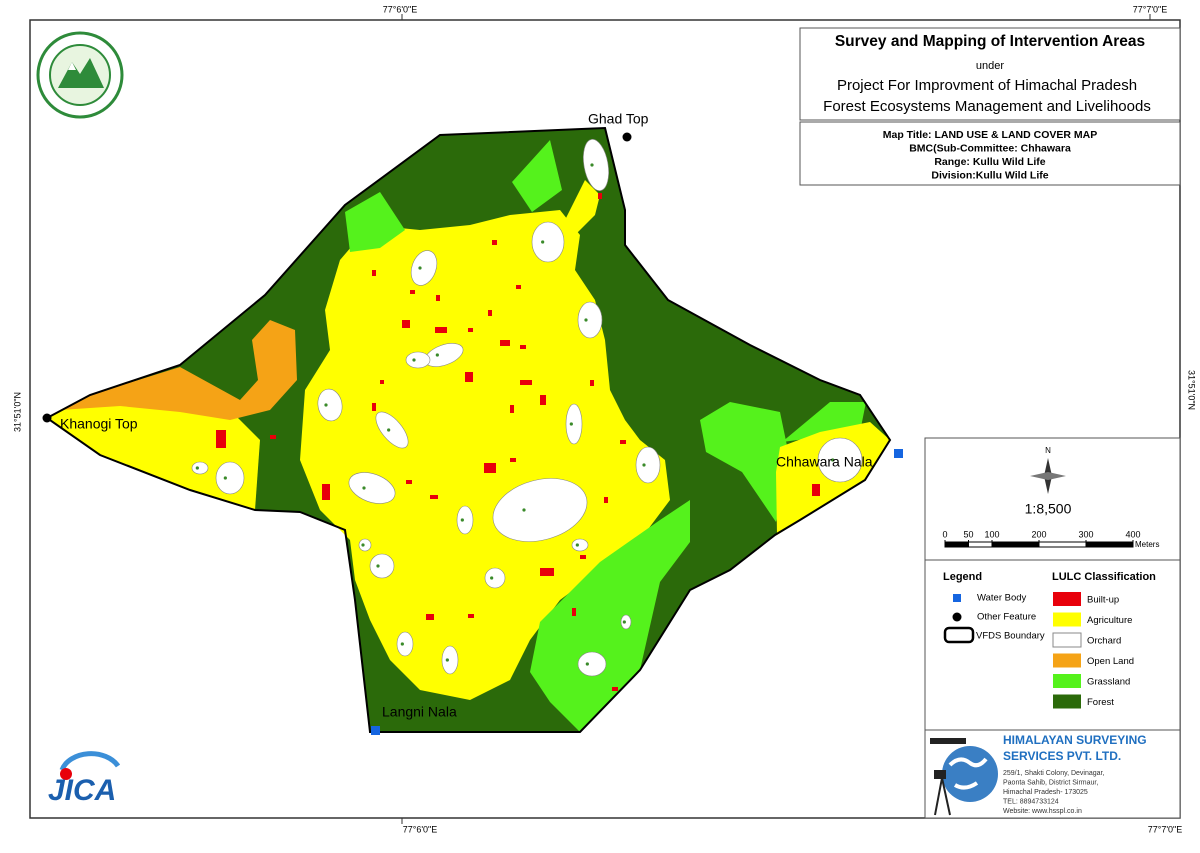  What do you see at coordinates (580, 207) in the screenshot?
I see `agriculture` at bounding box center [580, 207].